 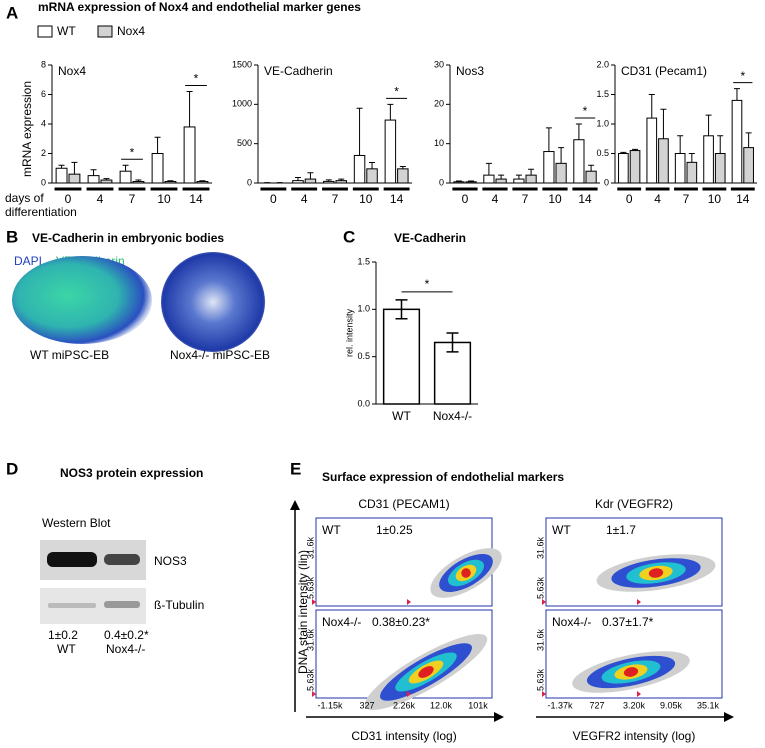 What do you see at coordinates (69, 355) in the screenshot?
I see `image-label: WT miPSC-EB` at bounding box center [69, 355].